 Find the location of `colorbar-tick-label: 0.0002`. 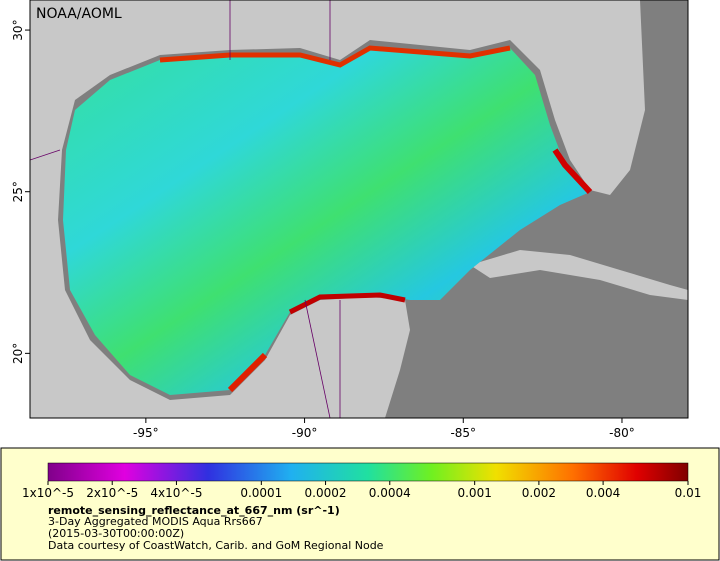

colorbar-tick-label: 0.0002 is located at coordinates (326, 493).